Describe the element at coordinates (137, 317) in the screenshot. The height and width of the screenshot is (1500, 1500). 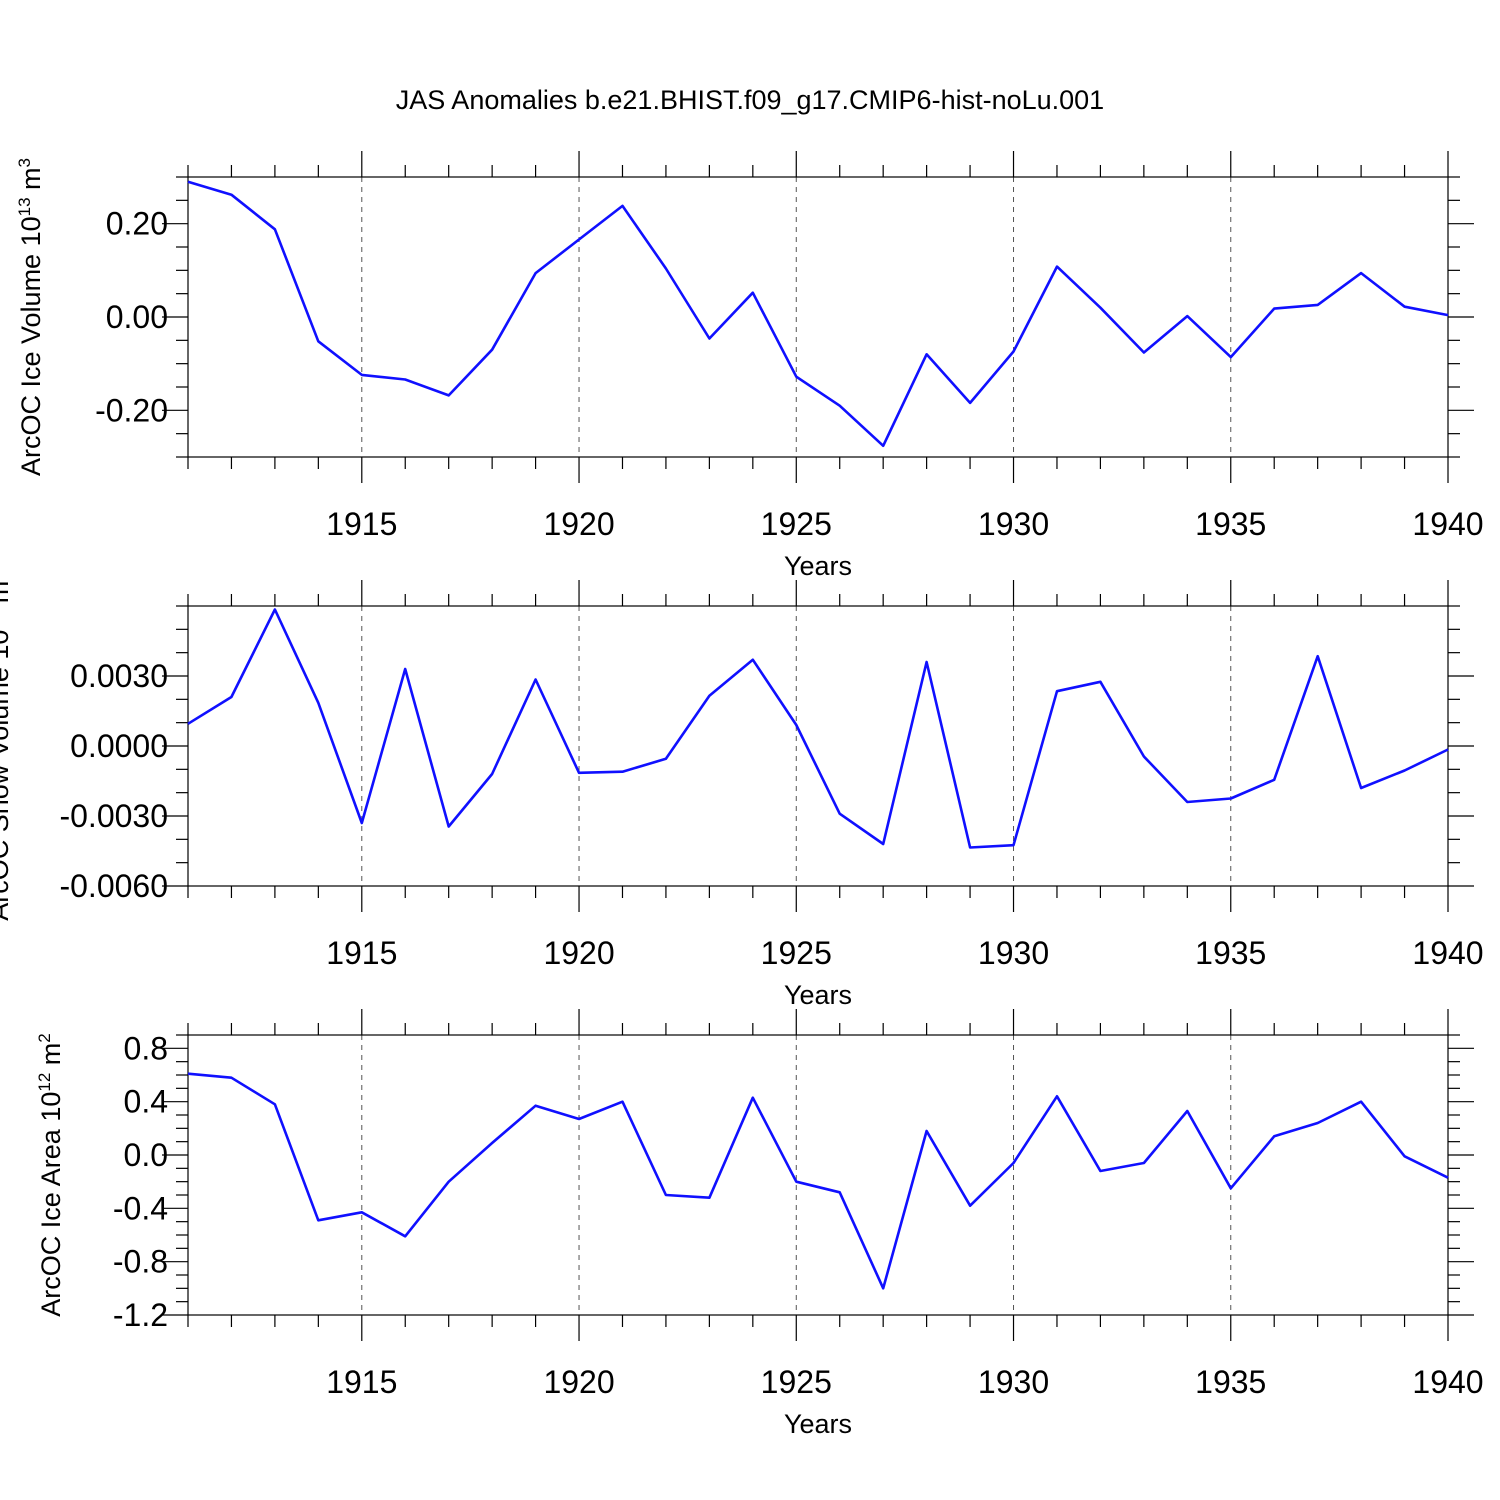
I see `y-tick-label: 0.00` at that location.